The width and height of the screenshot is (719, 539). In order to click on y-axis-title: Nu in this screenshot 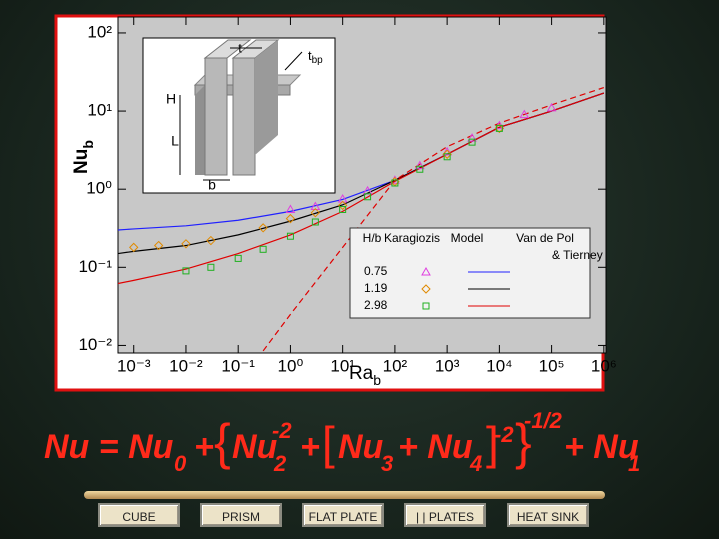, I will do `click(81, 161)`.